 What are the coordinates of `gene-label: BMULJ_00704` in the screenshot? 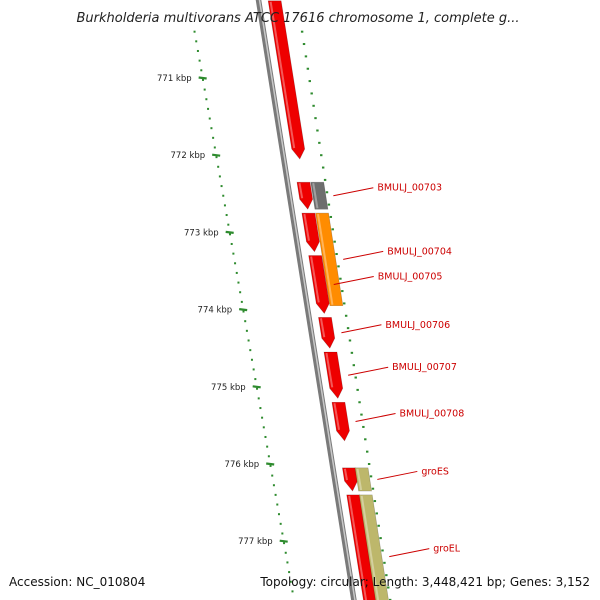 It's located at (419, 251).